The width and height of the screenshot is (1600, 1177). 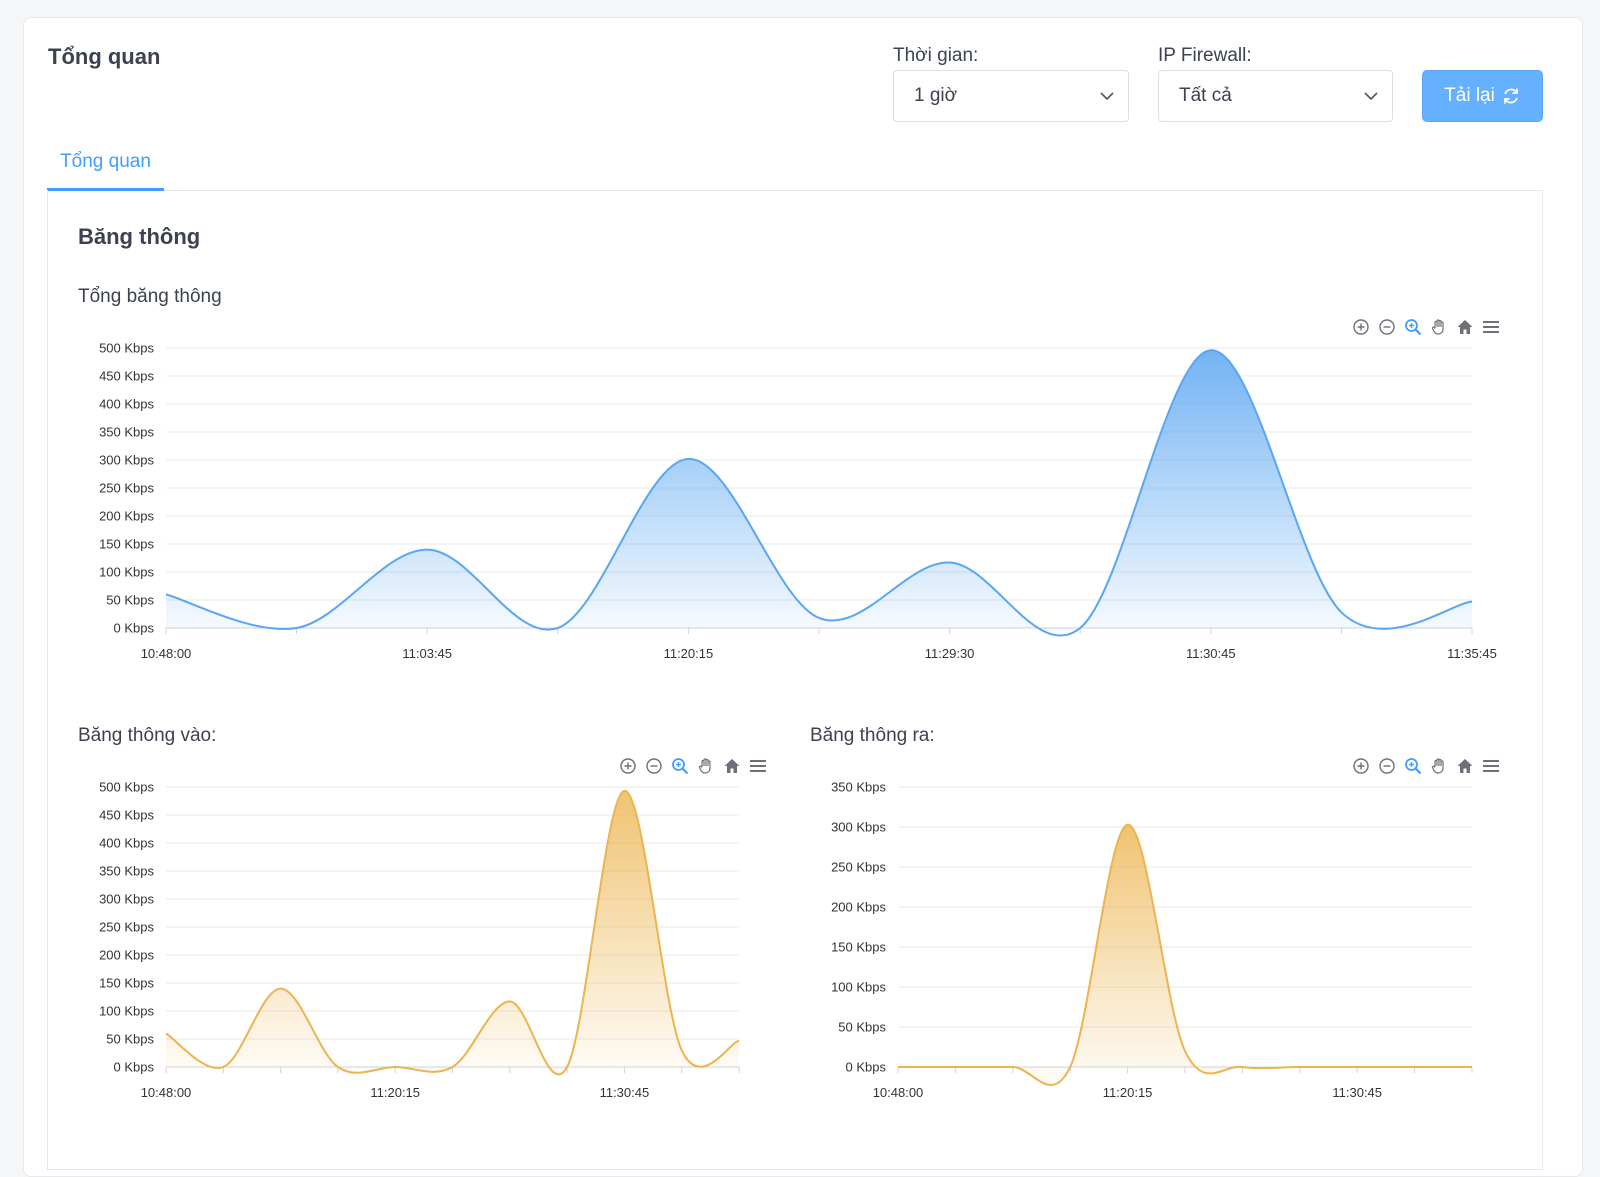 I want to click on x-tick-label: 11:03:45, so click(x=427, y=653).